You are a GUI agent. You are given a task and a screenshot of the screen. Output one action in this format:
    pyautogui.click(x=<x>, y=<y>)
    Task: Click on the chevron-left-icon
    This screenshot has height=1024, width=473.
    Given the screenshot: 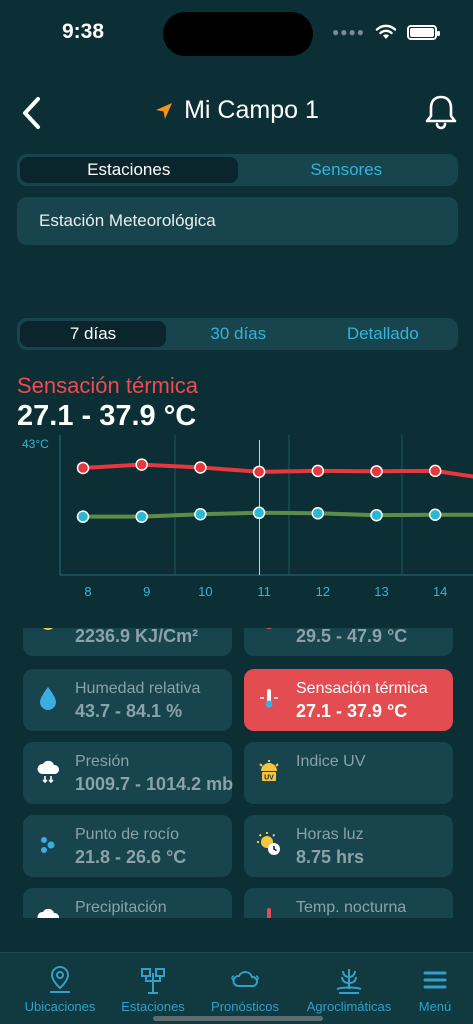 What is the action you would take?
    pyautogui.click(x=31, y=113)
    